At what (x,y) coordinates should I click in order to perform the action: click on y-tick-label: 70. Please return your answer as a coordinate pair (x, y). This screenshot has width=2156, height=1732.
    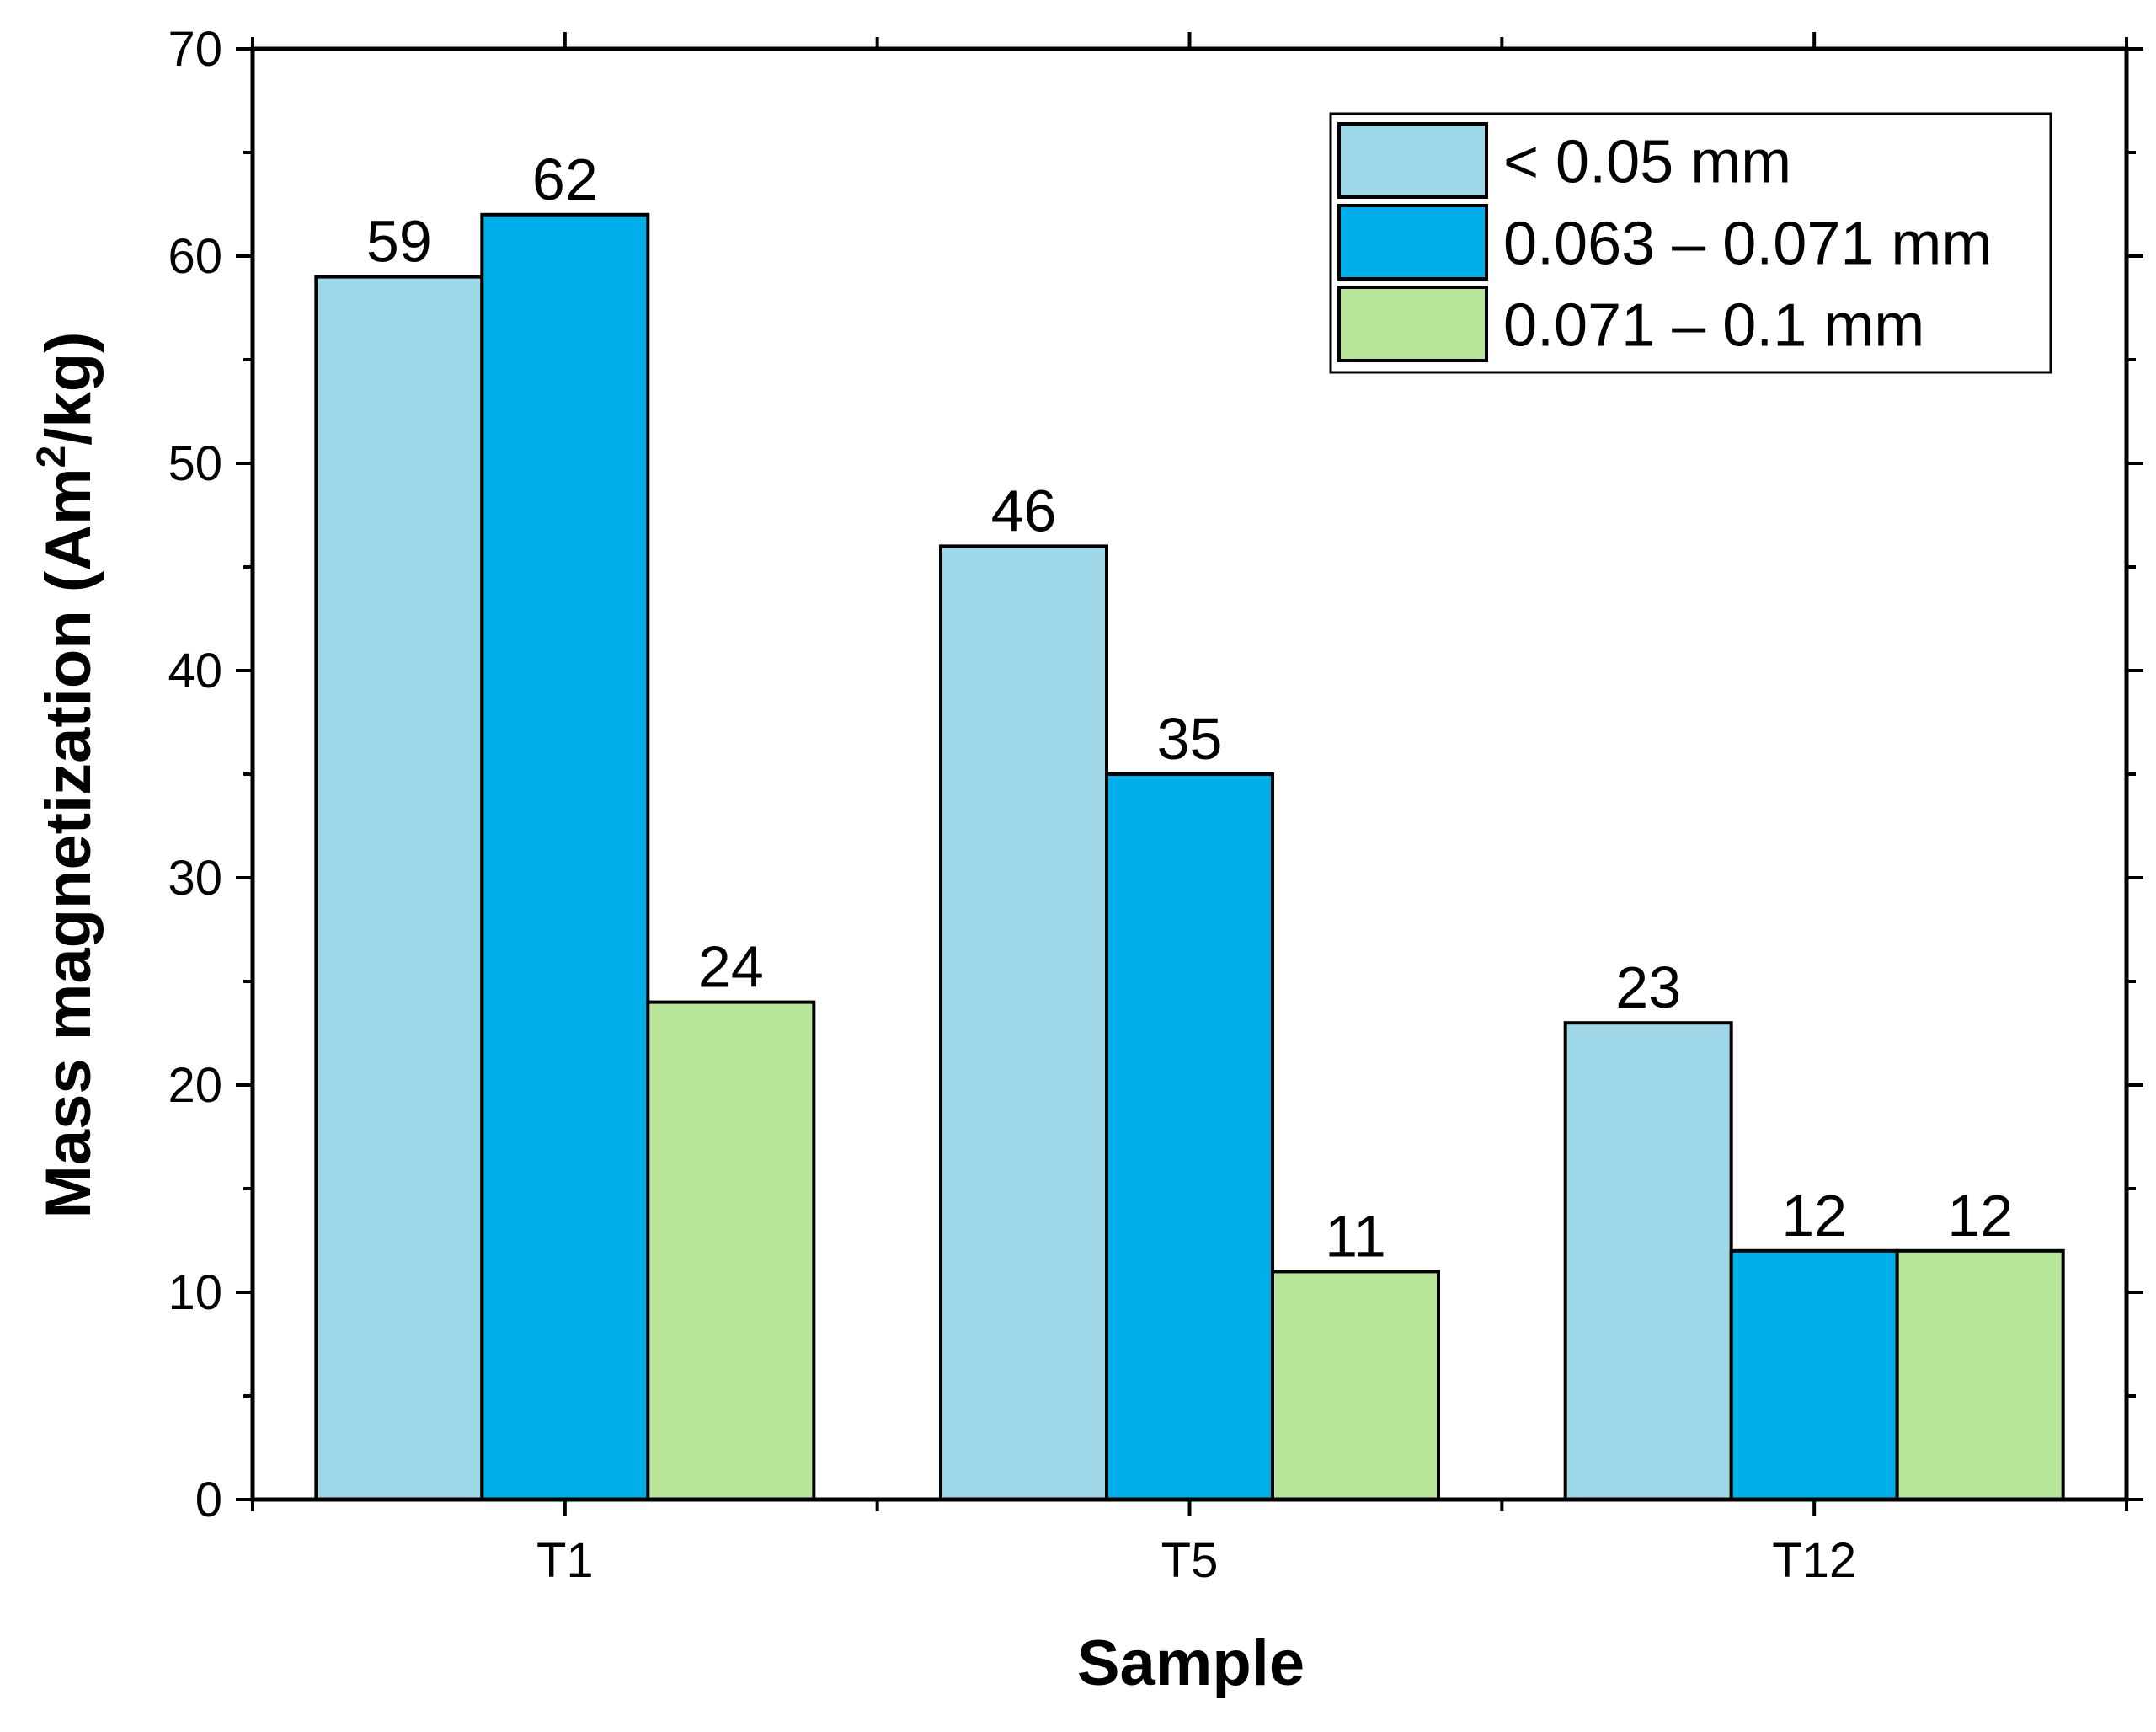
    Looking at the image, I should click on (195, 49).